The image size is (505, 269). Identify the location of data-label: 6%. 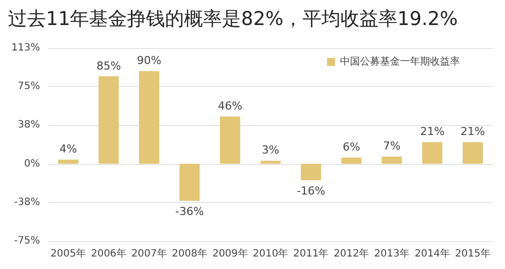
(351, 147).